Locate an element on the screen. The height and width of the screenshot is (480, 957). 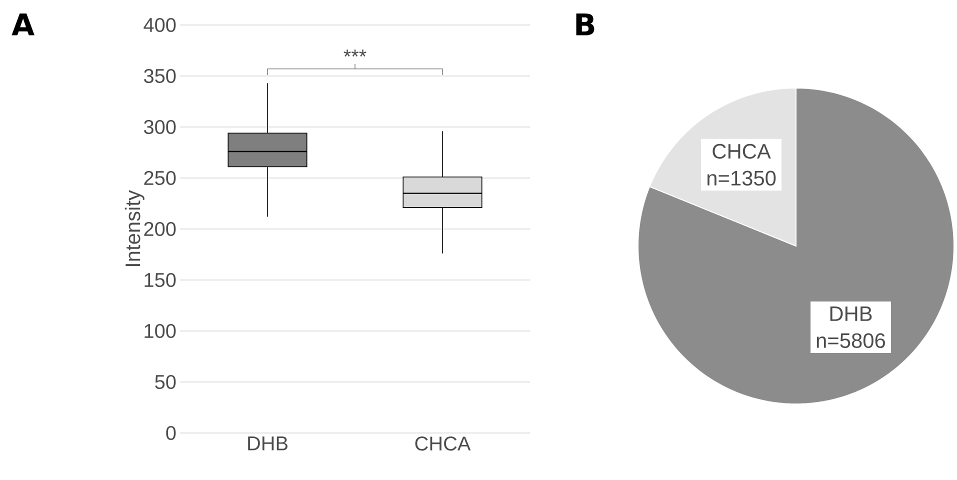
y-tick-label: 50 is located at coordinates (165, 382).